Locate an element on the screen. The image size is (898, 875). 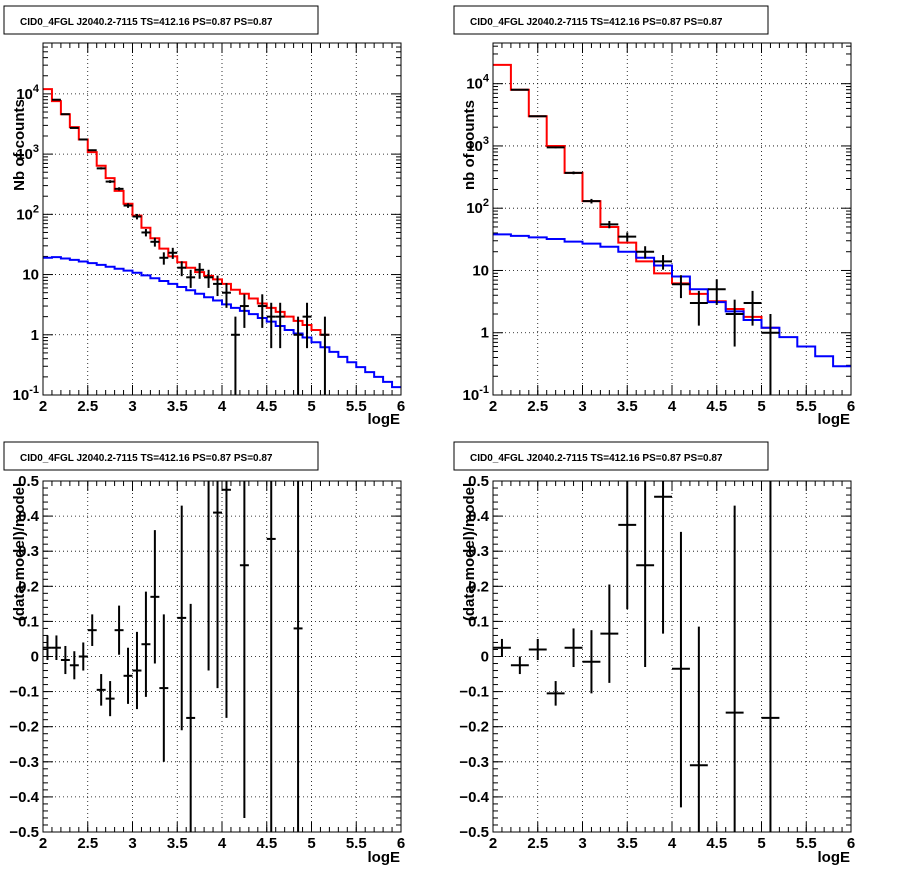
y-tick-label: −0.1 is located at coordinates (24, 692).